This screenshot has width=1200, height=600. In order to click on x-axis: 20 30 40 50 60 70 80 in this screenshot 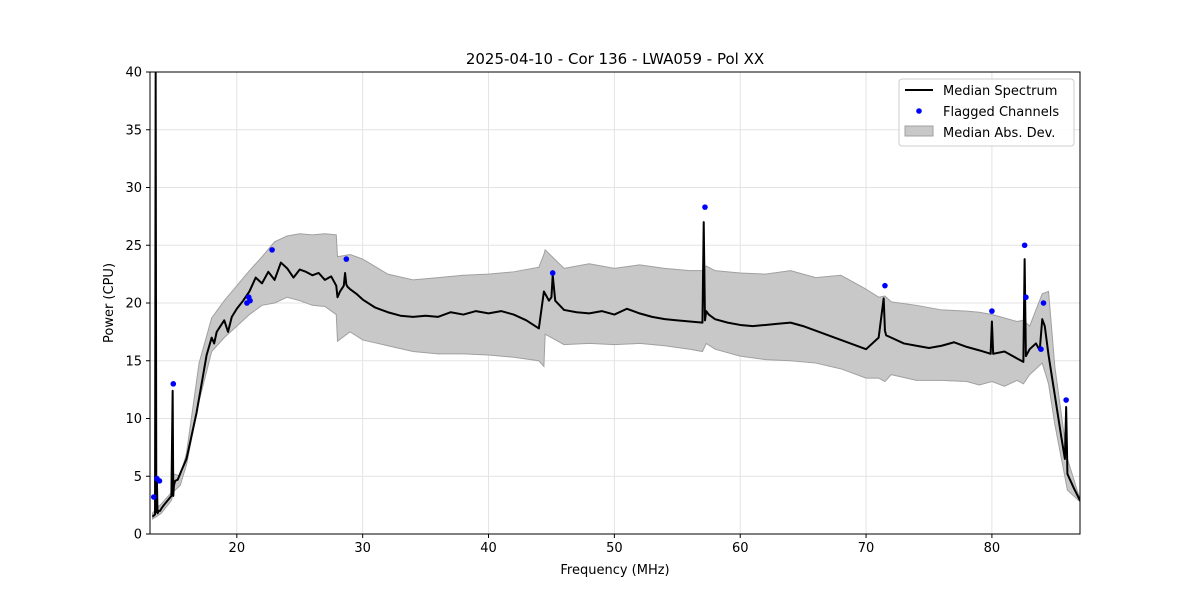, I will do `click(615, 545)`.